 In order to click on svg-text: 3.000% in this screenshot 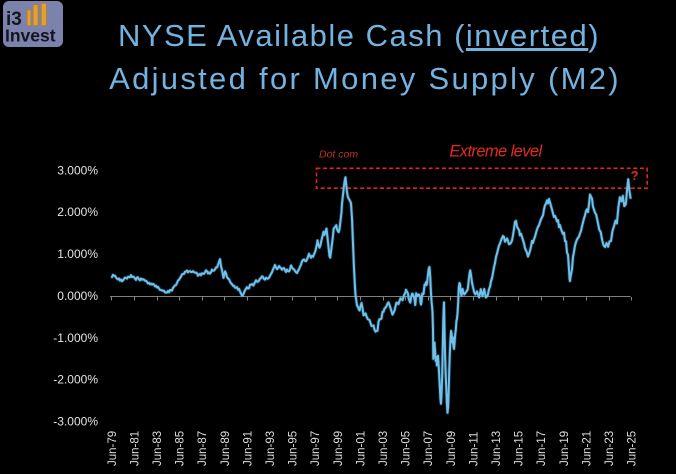, I will do `click(77, 170)`.